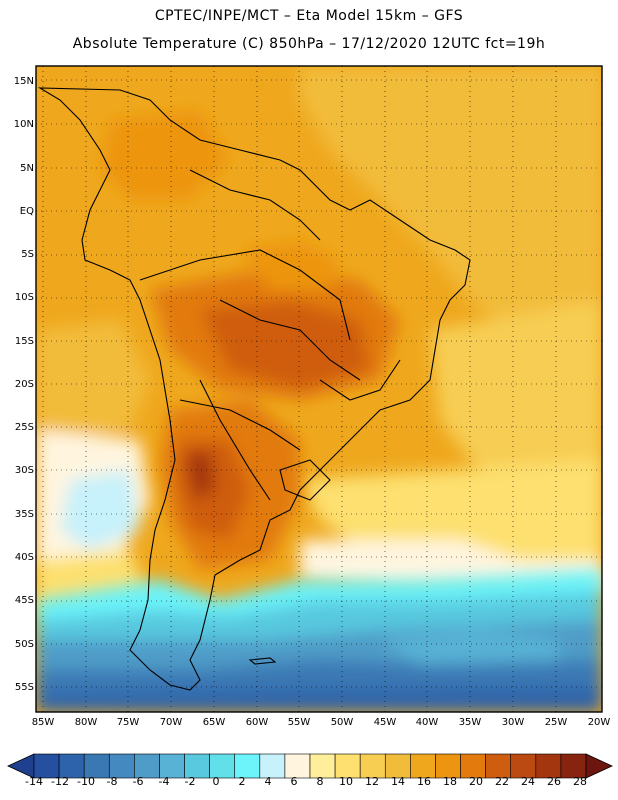  Describe the element at coordinates (385, 722) in the screenshot. I see `lon-label: 45W` at that location.